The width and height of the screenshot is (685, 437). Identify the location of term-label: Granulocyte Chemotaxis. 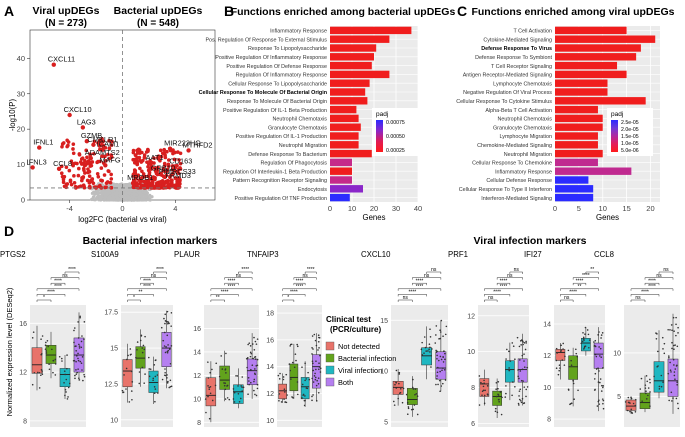
(522, 128).